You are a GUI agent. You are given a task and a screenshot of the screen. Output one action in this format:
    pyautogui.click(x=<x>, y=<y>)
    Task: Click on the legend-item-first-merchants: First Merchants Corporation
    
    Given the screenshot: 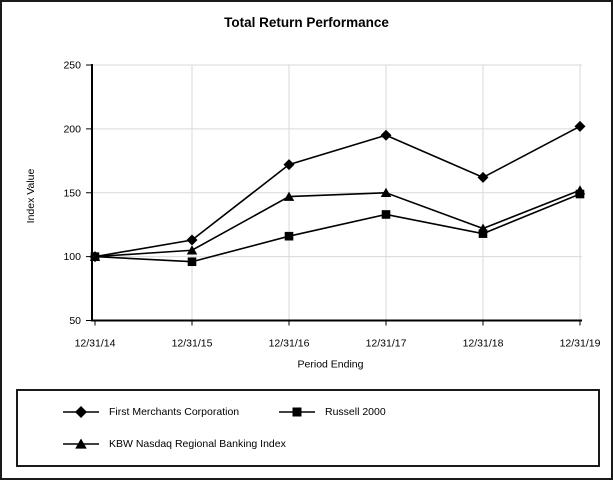 What is the action you would take?
    pyautogui.click(x=151, y=412)
    